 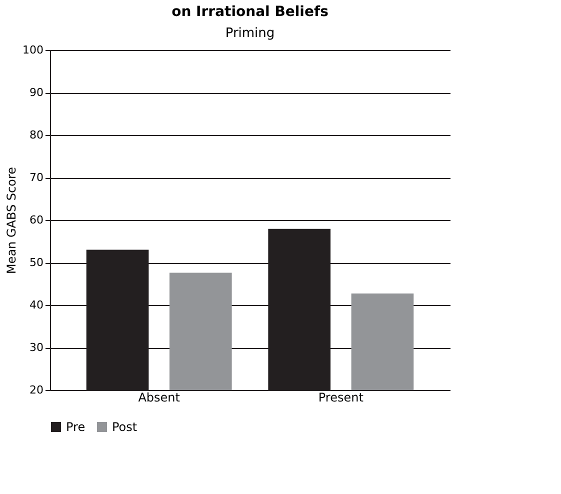 I want to click on x-tick-label: Present, so click(x=341, y=397).